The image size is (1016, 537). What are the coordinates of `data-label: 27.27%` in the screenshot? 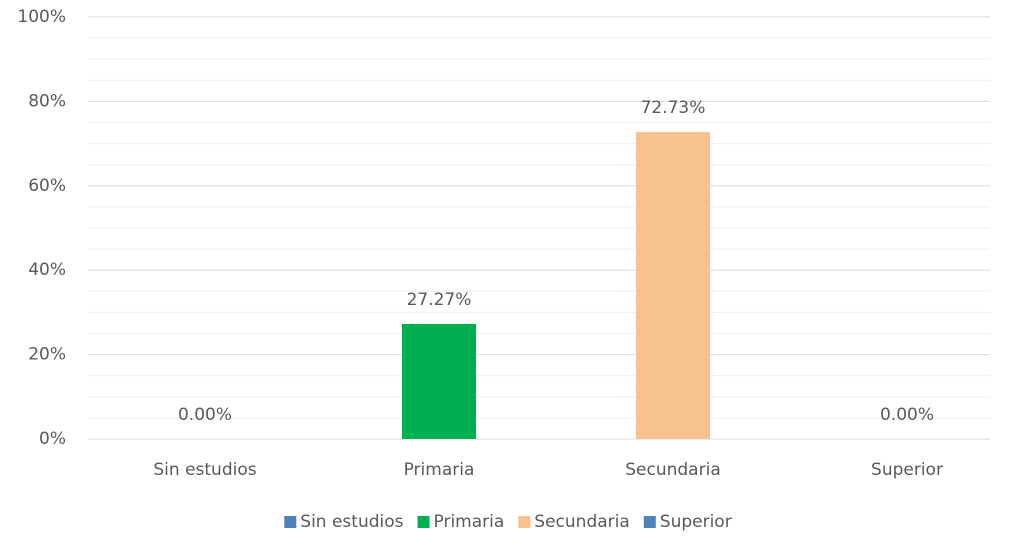 It's located at (439, 300).